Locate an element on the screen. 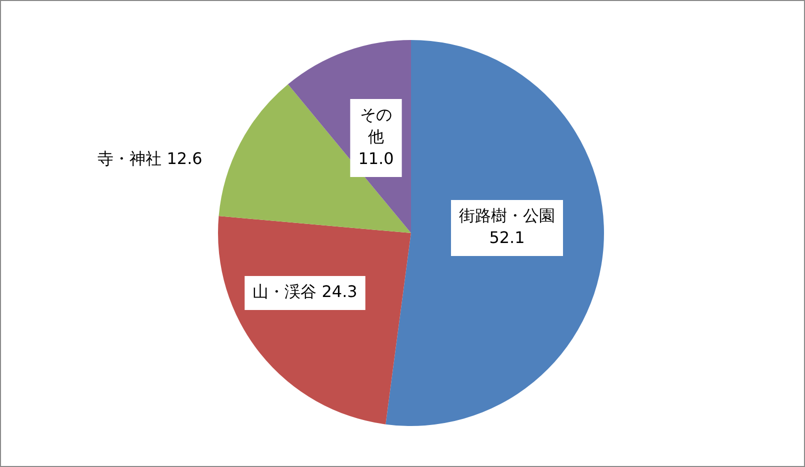 The height and width of the screenshot is (467, 805). data-label: 11.0 is located at coordinates (376, 158).